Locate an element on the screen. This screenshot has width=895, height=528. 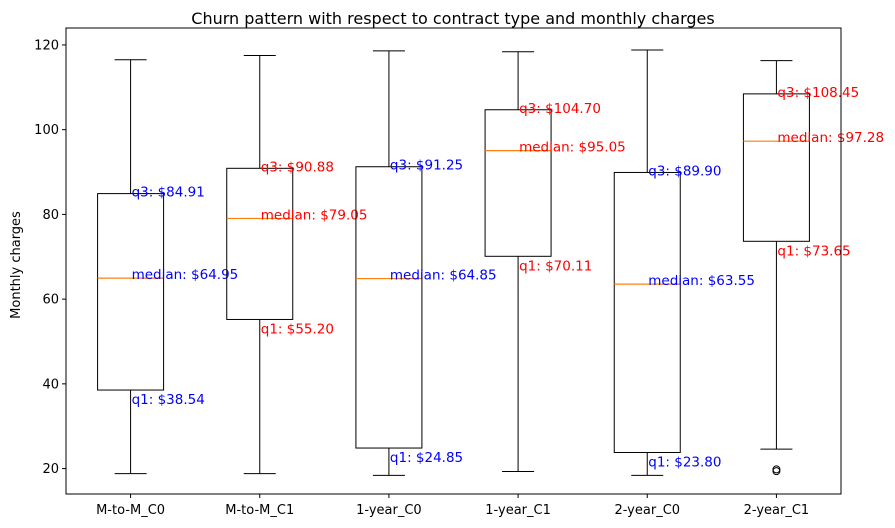
y-tick-label: 40 is located at coordinates (50, 384).